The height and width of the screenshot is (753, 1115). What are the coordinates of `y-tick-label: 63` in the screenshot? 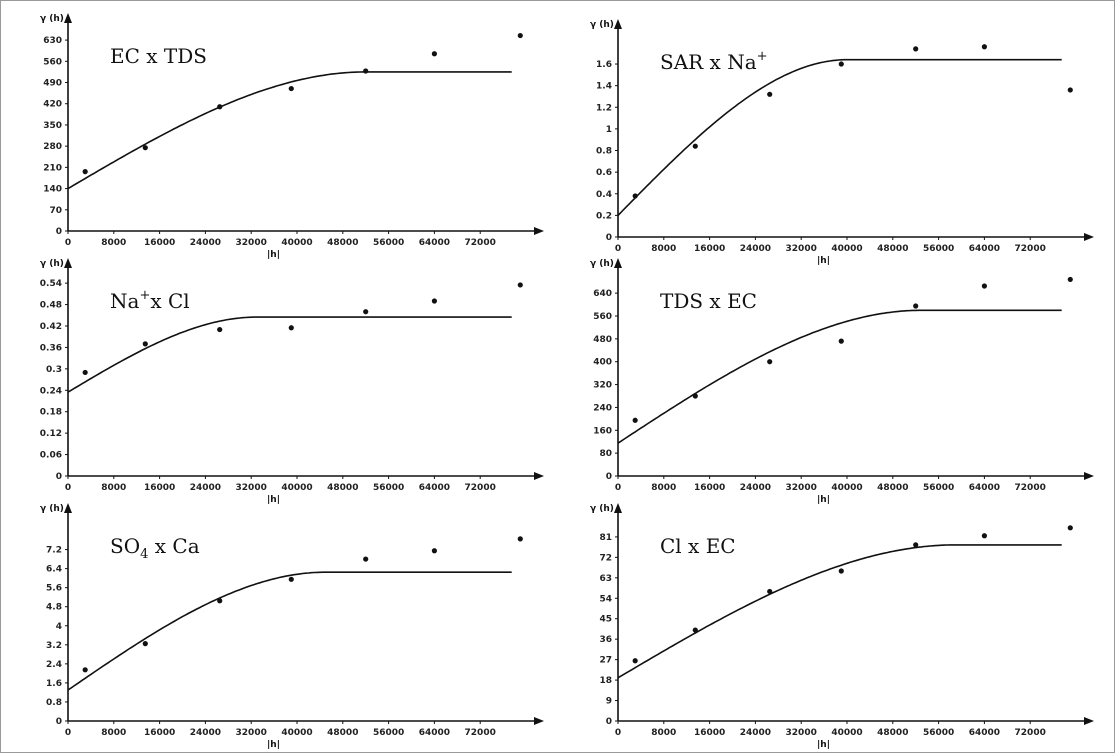 It's located at (605, 579).